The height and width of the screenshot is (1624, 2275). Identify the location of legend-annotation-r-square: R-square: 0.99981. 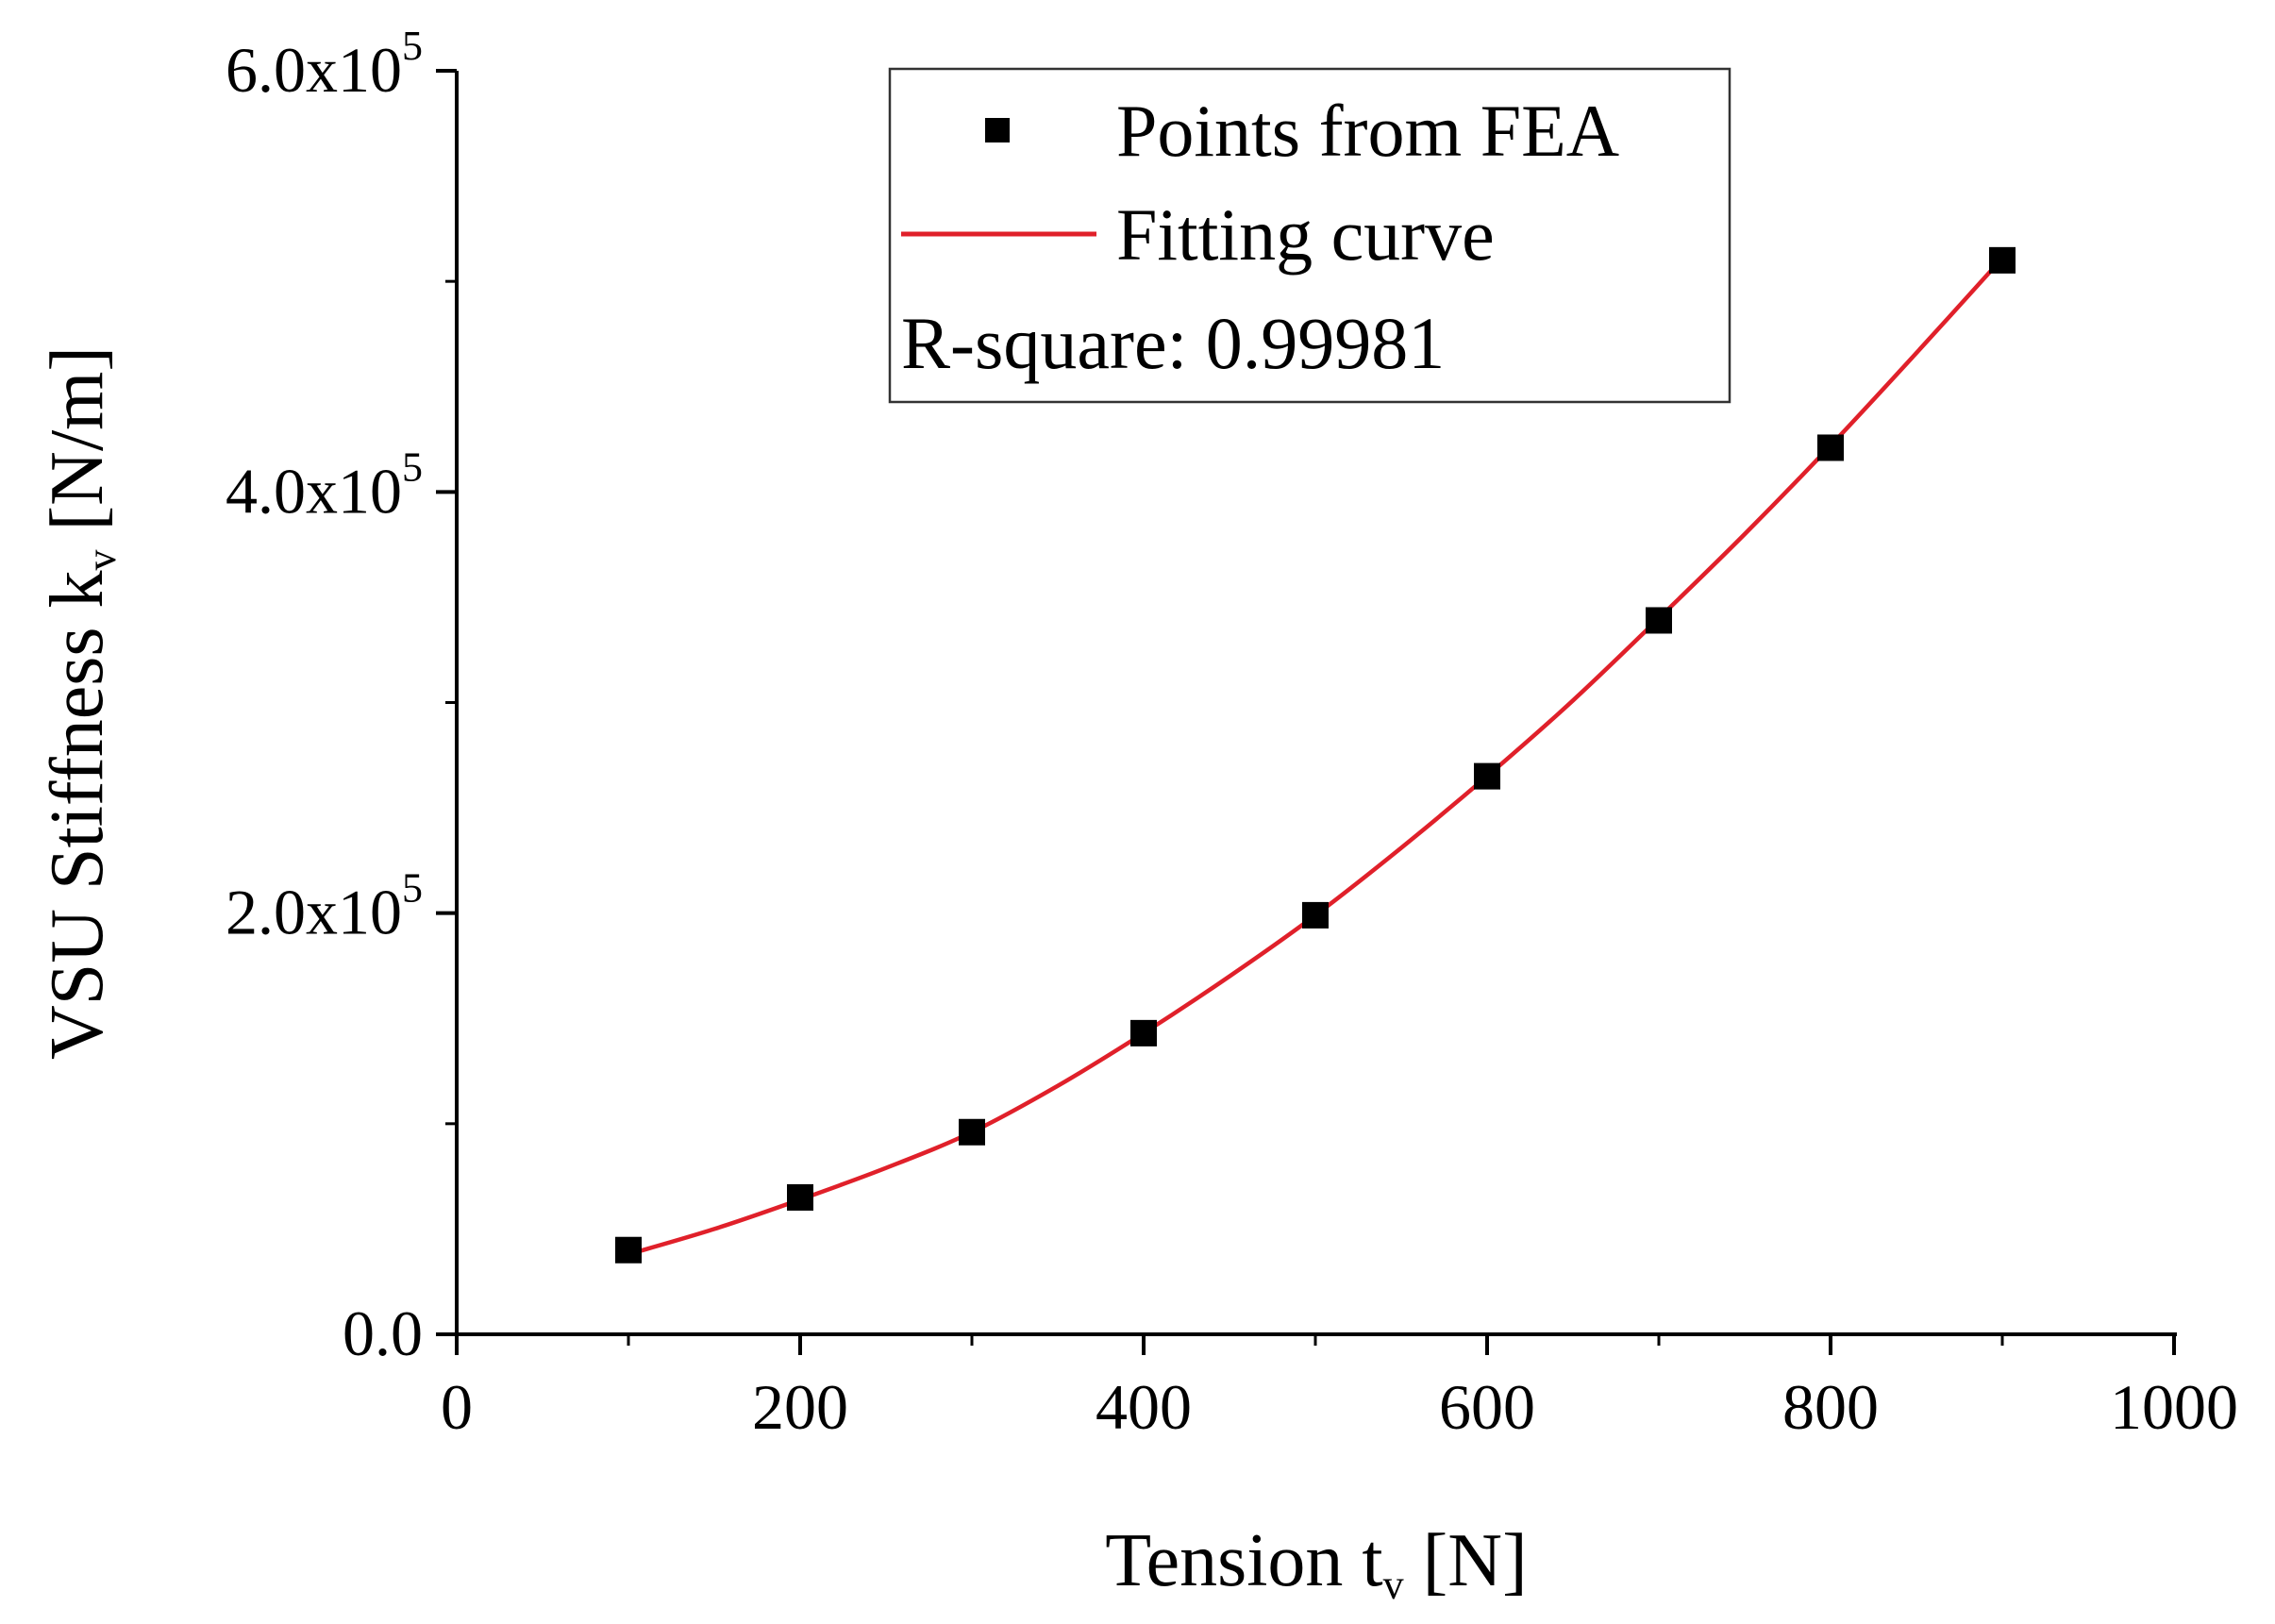
(1173, 343).